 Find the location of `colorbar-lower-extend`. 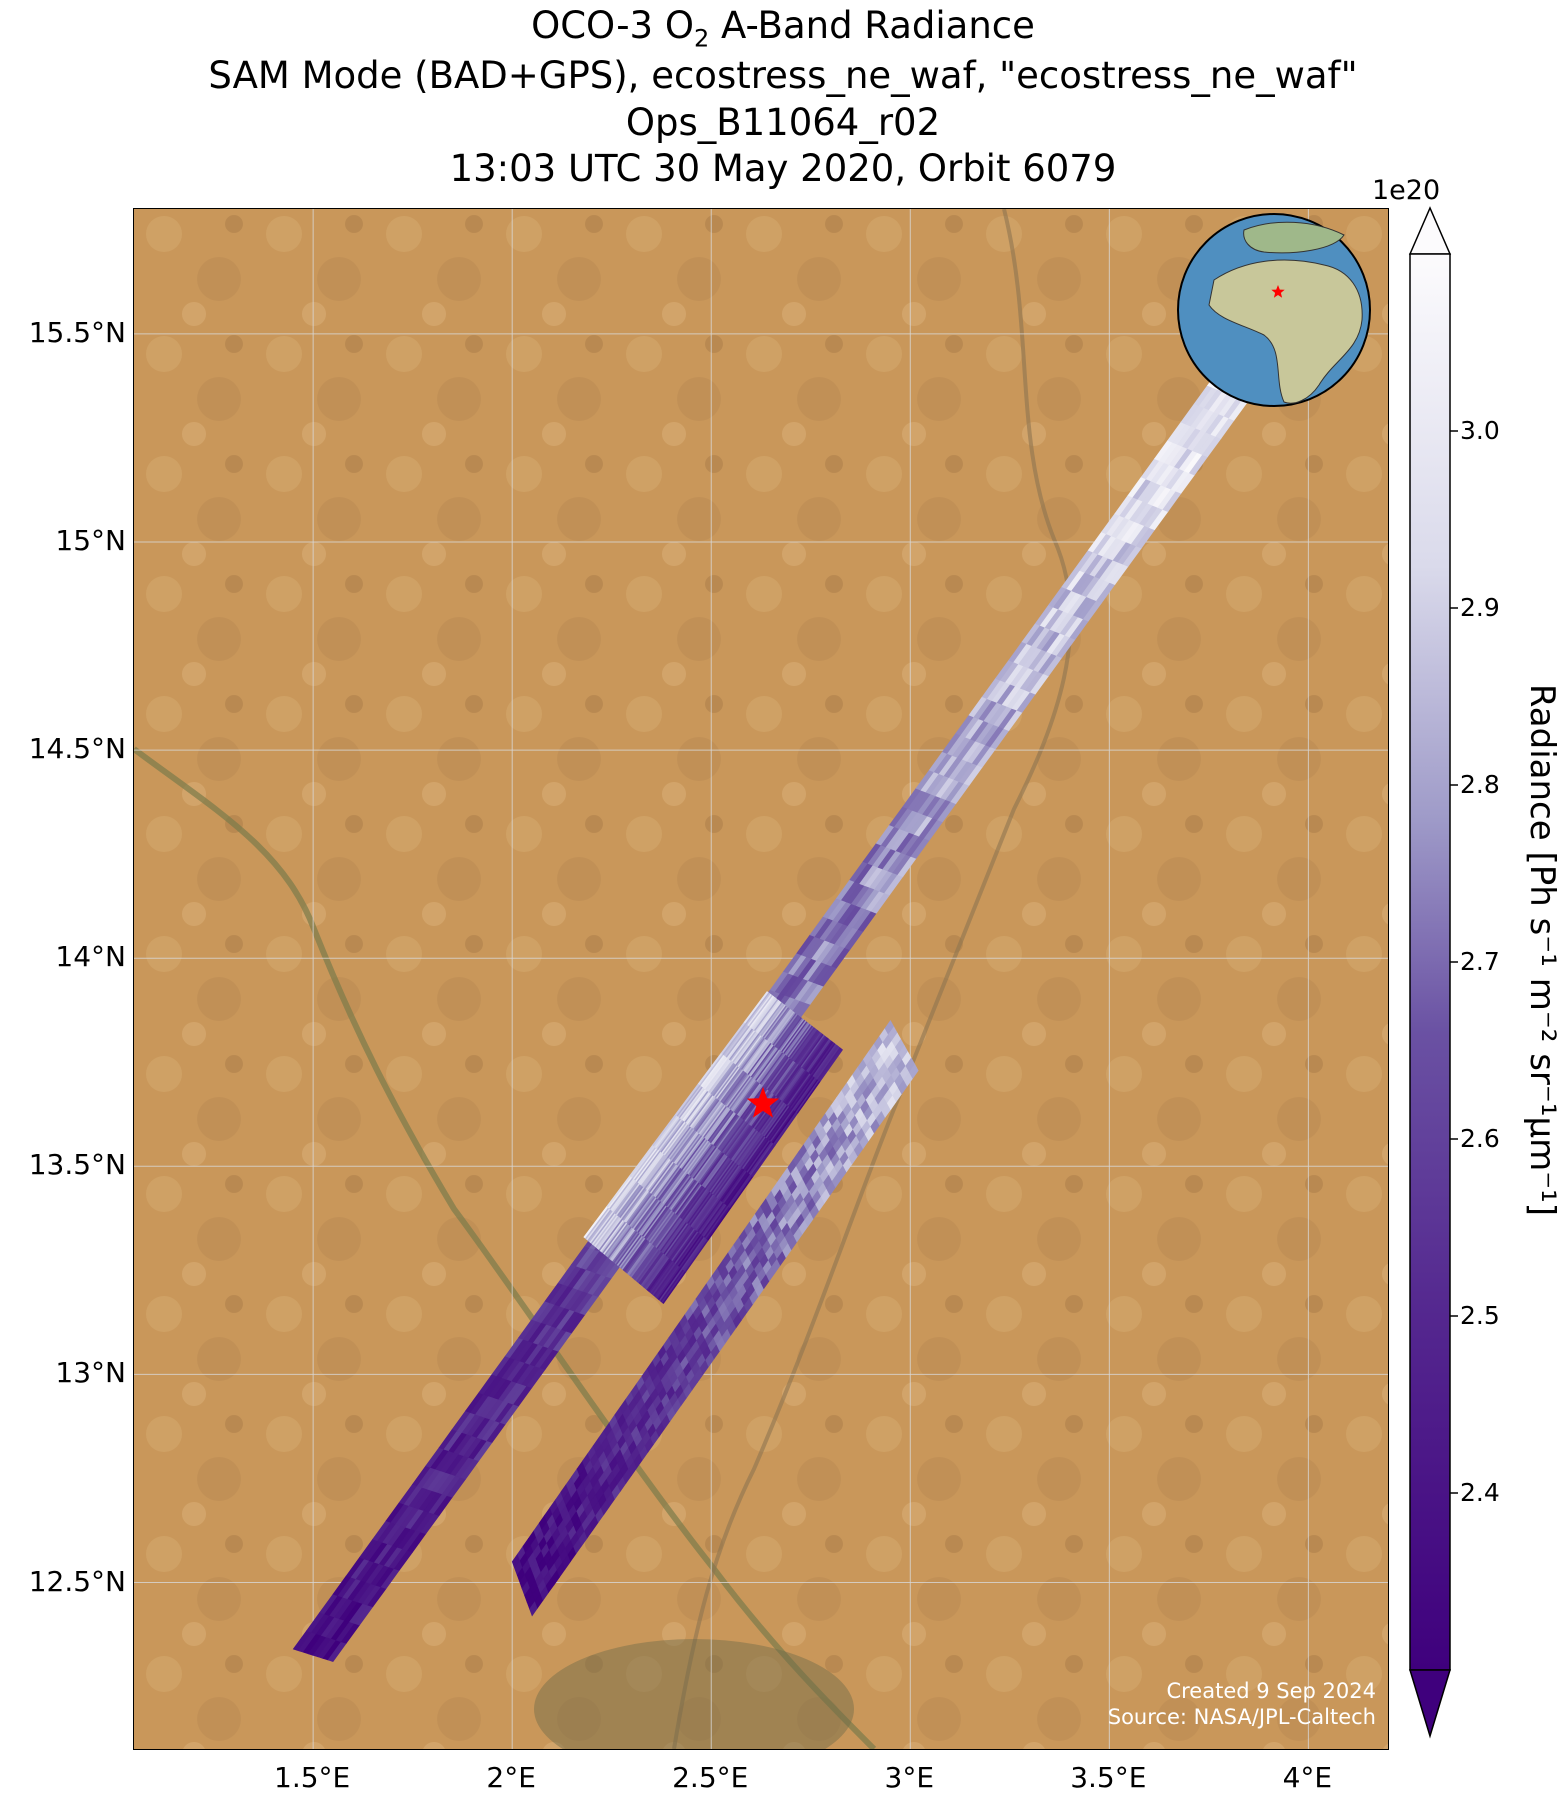

colorbar-lower-extend is located at coordinates (1430, 1704).